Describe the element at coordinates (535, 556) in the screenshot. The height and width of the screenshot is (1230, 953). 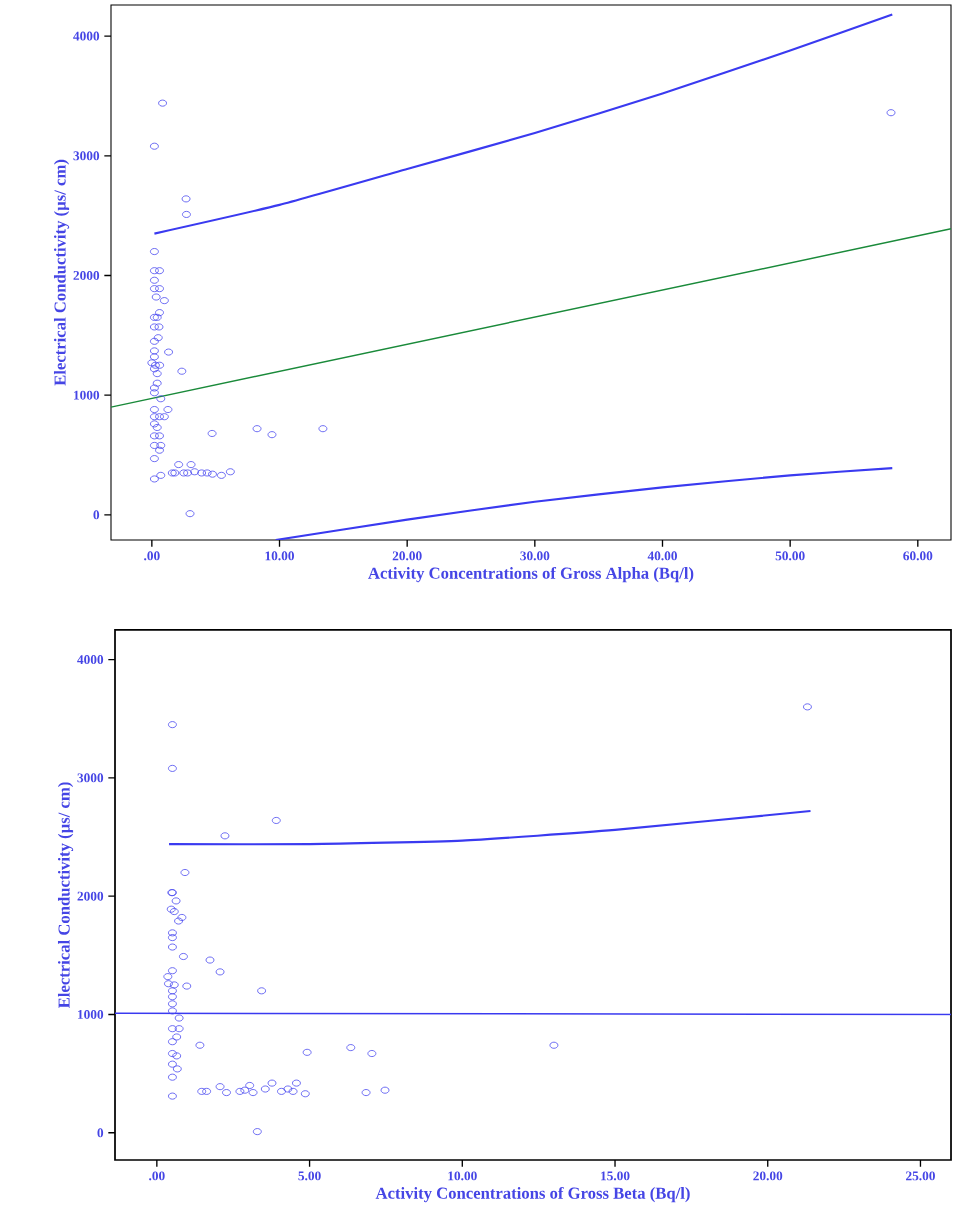
I see `x-tick-label: 30.00` at that location.